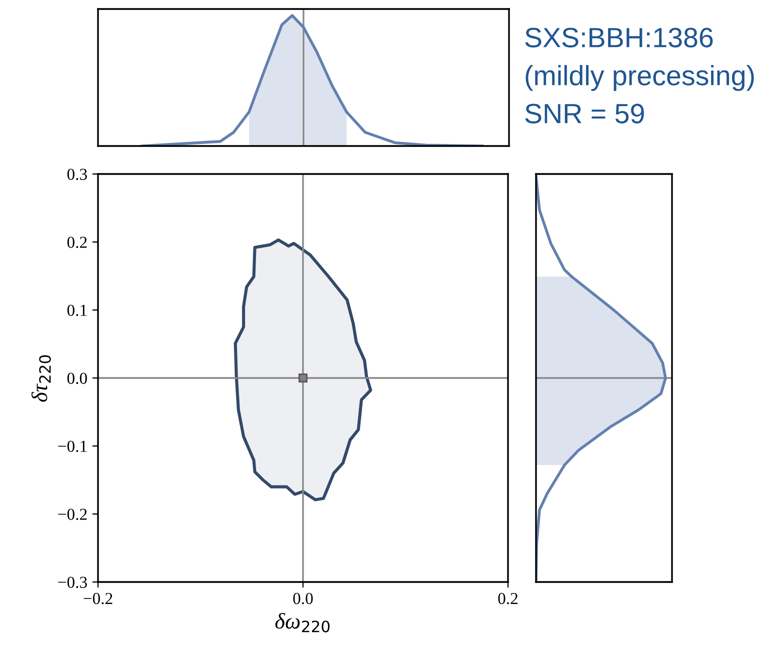 The image size is (771, 647). Describe the element at coordinates (584, 114) in the screenshot. I see `text: SNR = 59` at that location.